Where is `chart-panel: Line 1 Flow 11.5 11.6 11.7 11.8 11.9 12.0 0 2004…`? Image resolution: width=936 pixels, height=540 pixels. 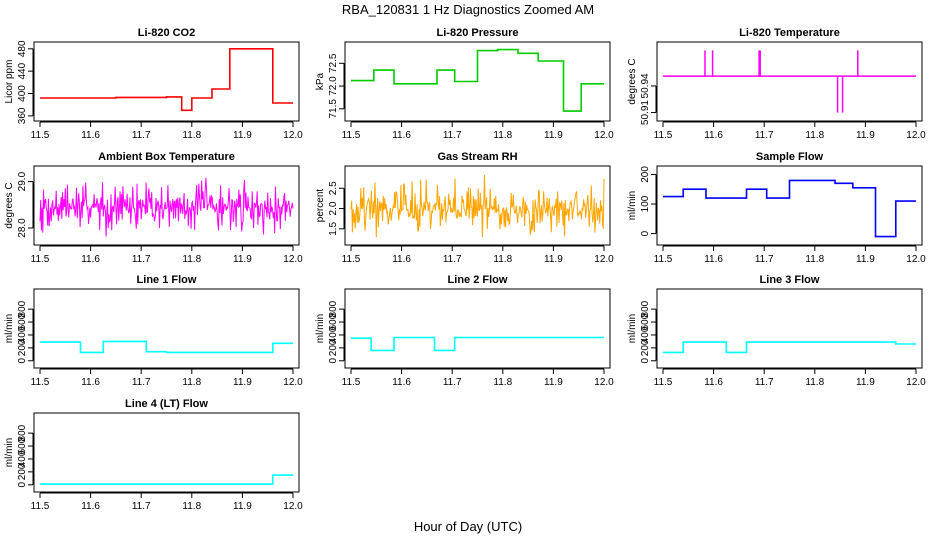
chart-panel: Line 1 Flow 11.5 11.6 11.7 11.8 11.9 12.0 0 2004… is located at coordinates (153, 331).